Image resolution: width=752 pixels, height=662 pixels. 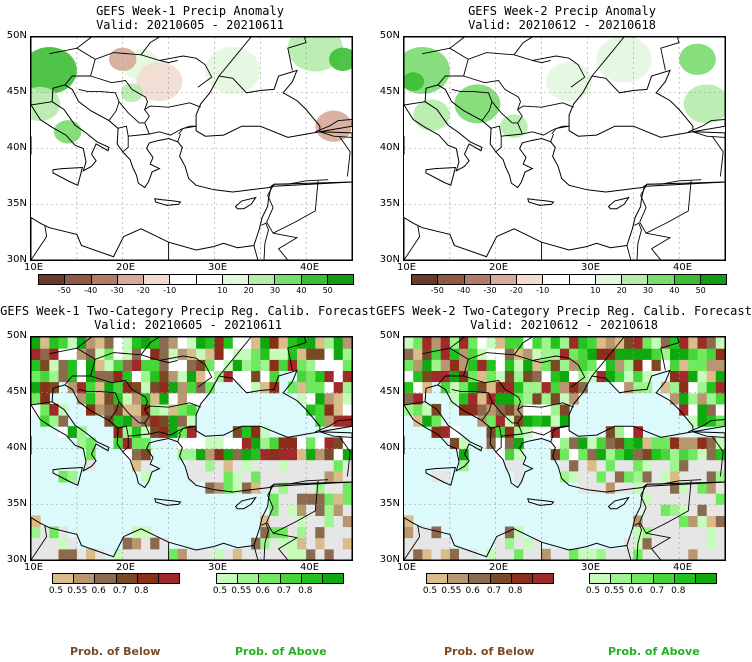 I want to click on week2-anomaly-map, so click(x=564, y=148).